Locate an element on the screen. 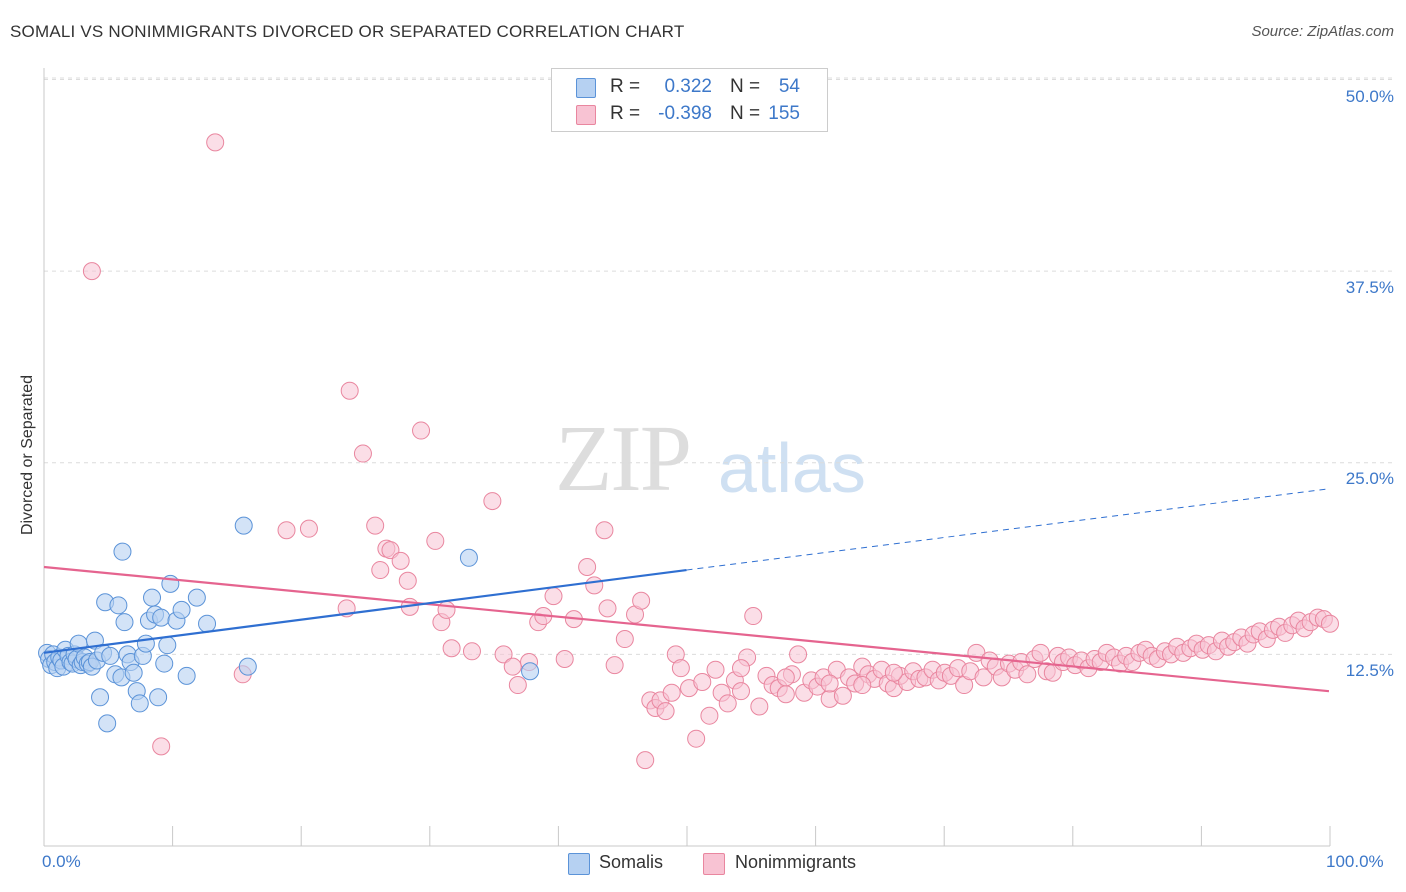 Image resolution: width=1406 pixels, height=892 pixels. x-tick-label-min: 0.0% is located at coordinates (61, 861).